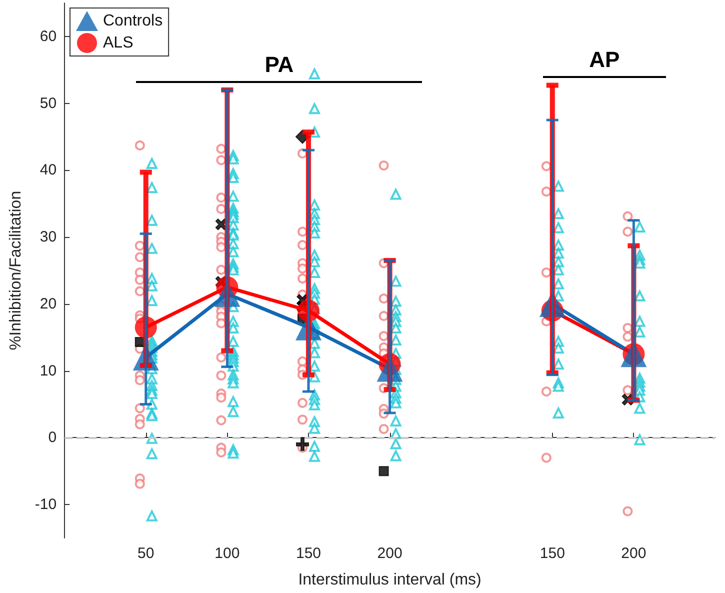 This screenshot has width=725, height=593. I want to click on y-tick-label: 10, so click(48, 371).